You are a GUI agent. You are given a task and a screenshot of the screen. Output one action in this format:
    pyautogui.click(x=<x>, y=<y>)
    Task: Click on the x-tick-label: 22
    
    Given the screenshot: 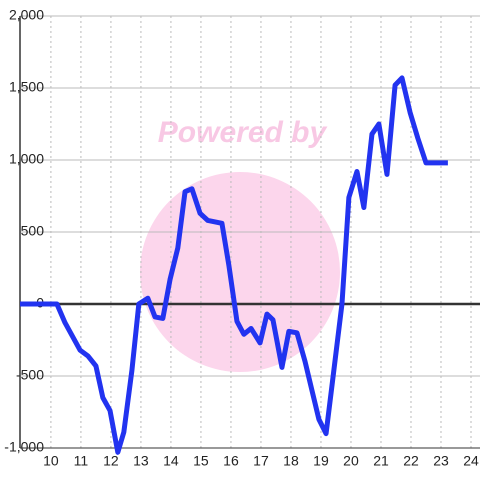 What is the action you would take?
    pyautogui.click(x=411, y=461)
    